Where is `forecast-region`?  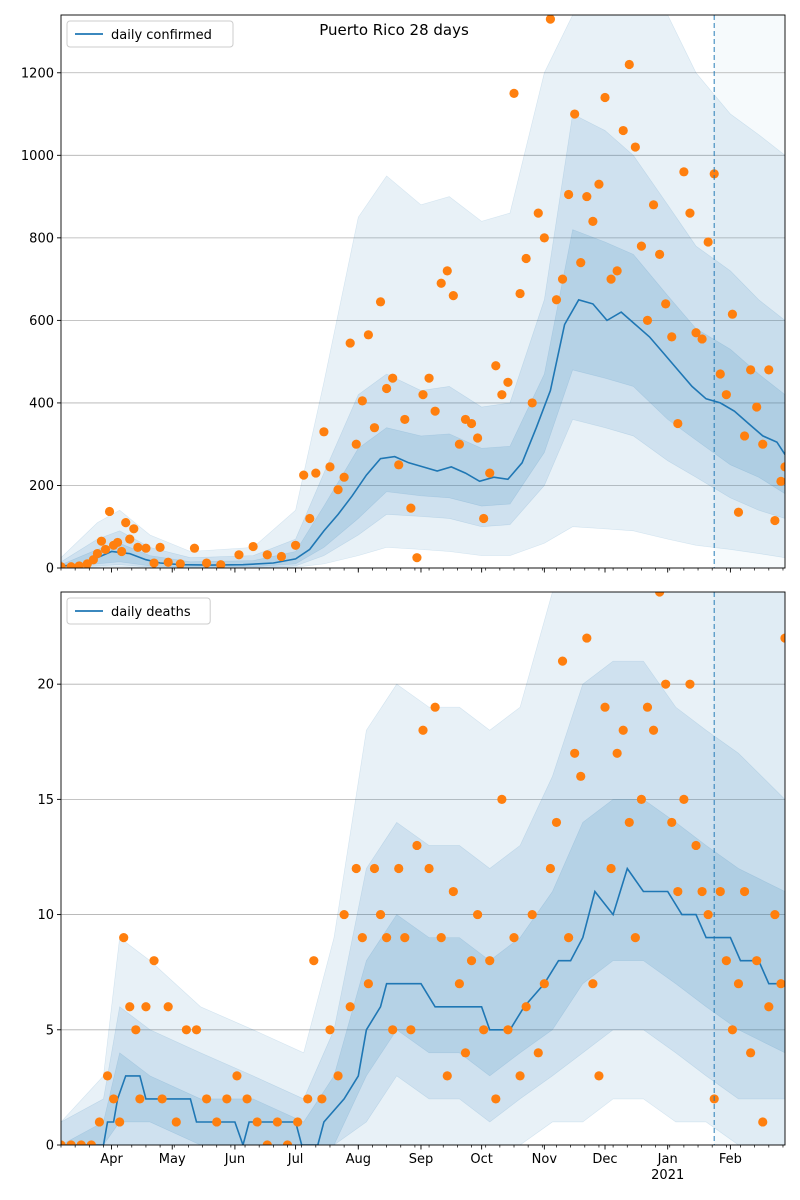
forecast-region is located at coordinates (749, 291).